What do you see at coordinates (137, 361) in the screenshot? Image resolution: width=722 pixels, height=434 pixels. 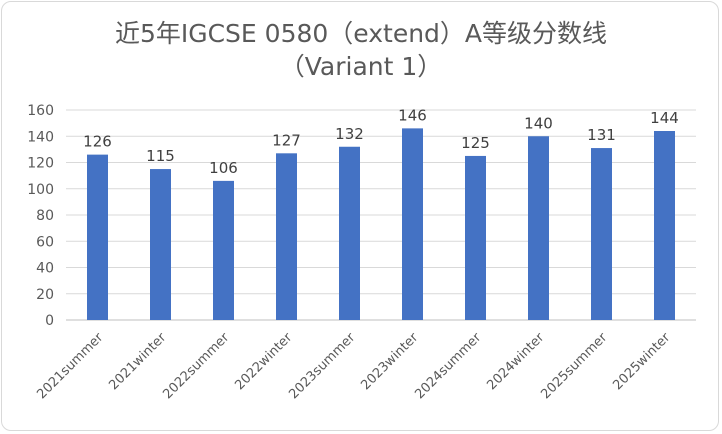 I see `x-tick-label: 2021winter` at bounding box center [137, 361].